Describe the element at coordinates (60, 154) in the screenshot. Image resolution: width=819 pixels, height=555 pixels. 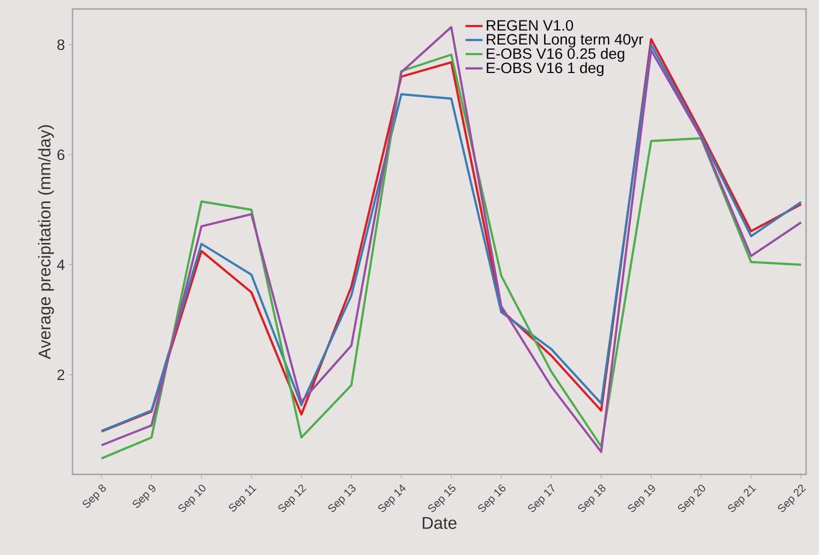
I see `y-tick-label: 6` at that location.